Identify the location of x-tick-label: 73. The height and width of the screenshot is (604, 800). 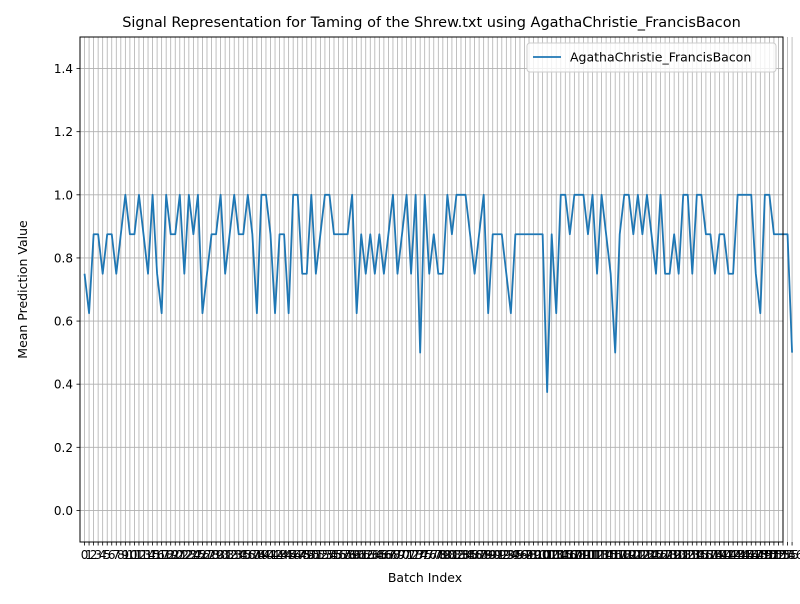
(415, 555).